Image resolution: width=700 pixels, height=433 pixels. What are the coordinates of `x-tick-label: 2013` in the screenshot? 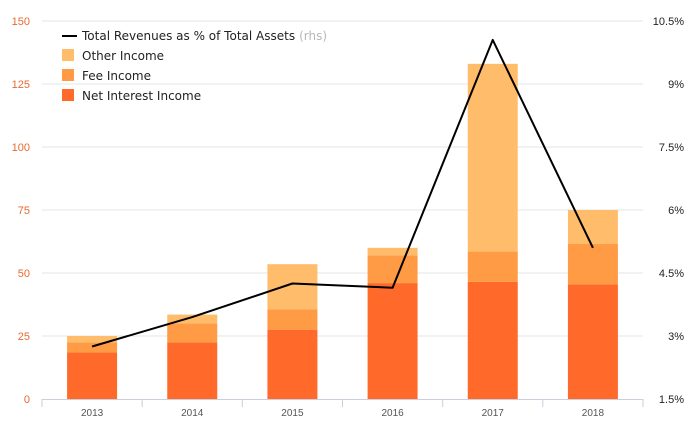 It's located at (92, 413).